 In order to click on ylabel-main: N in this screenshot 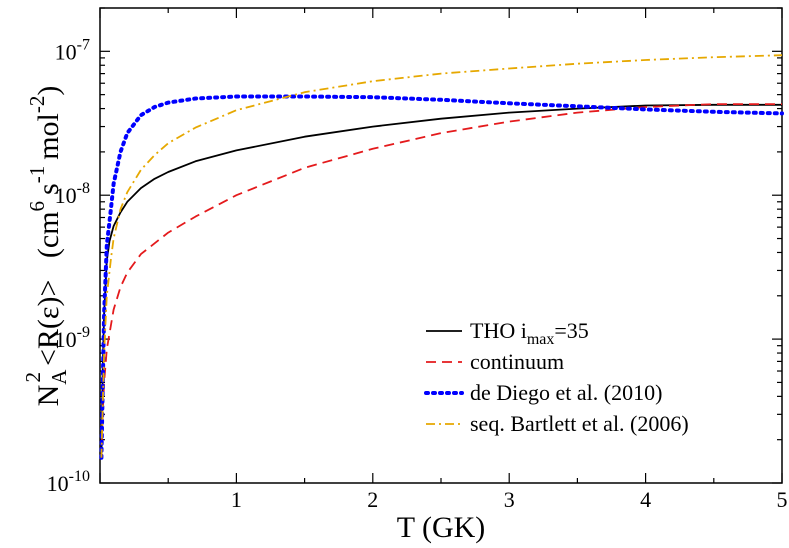, I will do `click(48, 396)`.